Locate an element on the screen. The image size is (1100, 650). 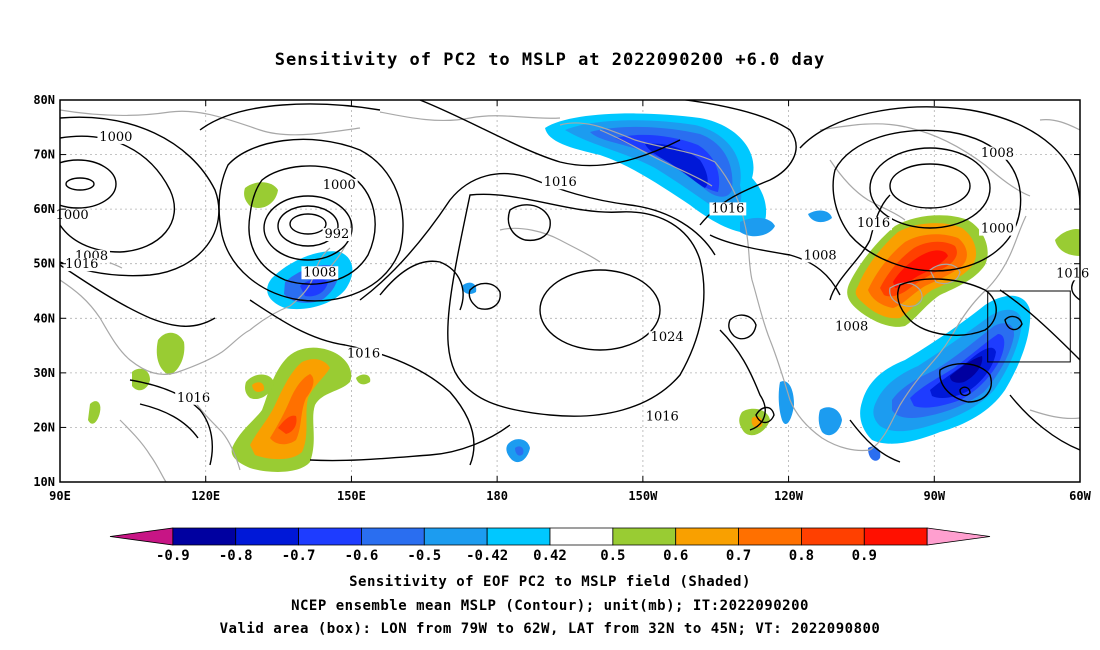
contour-label: 1024 is located at coordinates (667, 337).